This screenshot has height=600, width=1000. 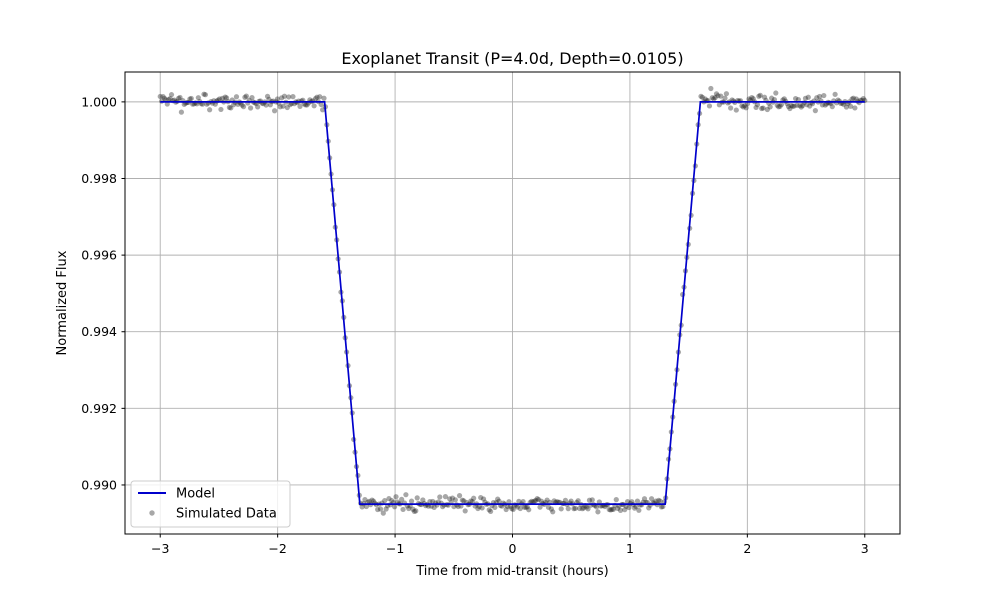 What do you see at coordinates (152, 513) in the screenshot?
I see `legend-data-swatch` at bounding box center [152, 513].